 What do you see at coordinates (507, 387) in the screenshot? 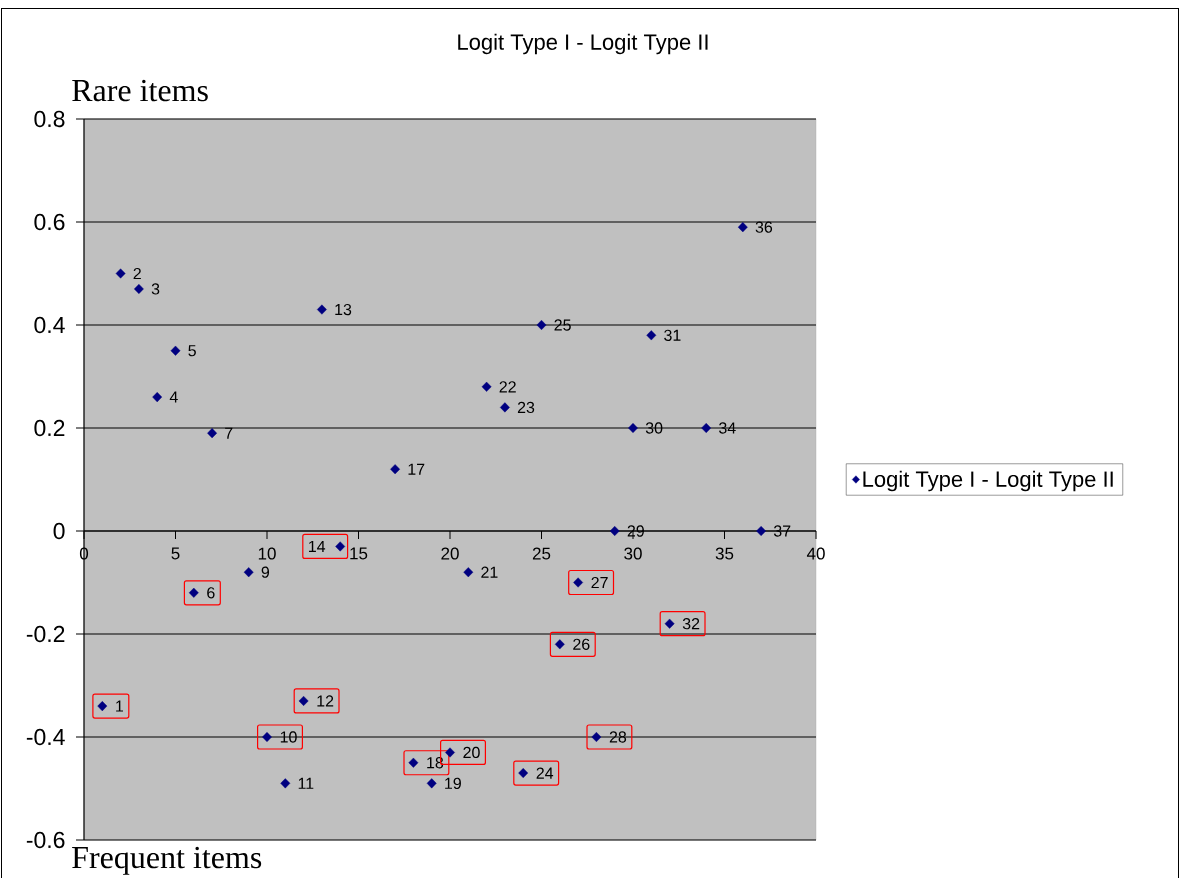
I see `annotation: 22` at bounding box center [507, 387].